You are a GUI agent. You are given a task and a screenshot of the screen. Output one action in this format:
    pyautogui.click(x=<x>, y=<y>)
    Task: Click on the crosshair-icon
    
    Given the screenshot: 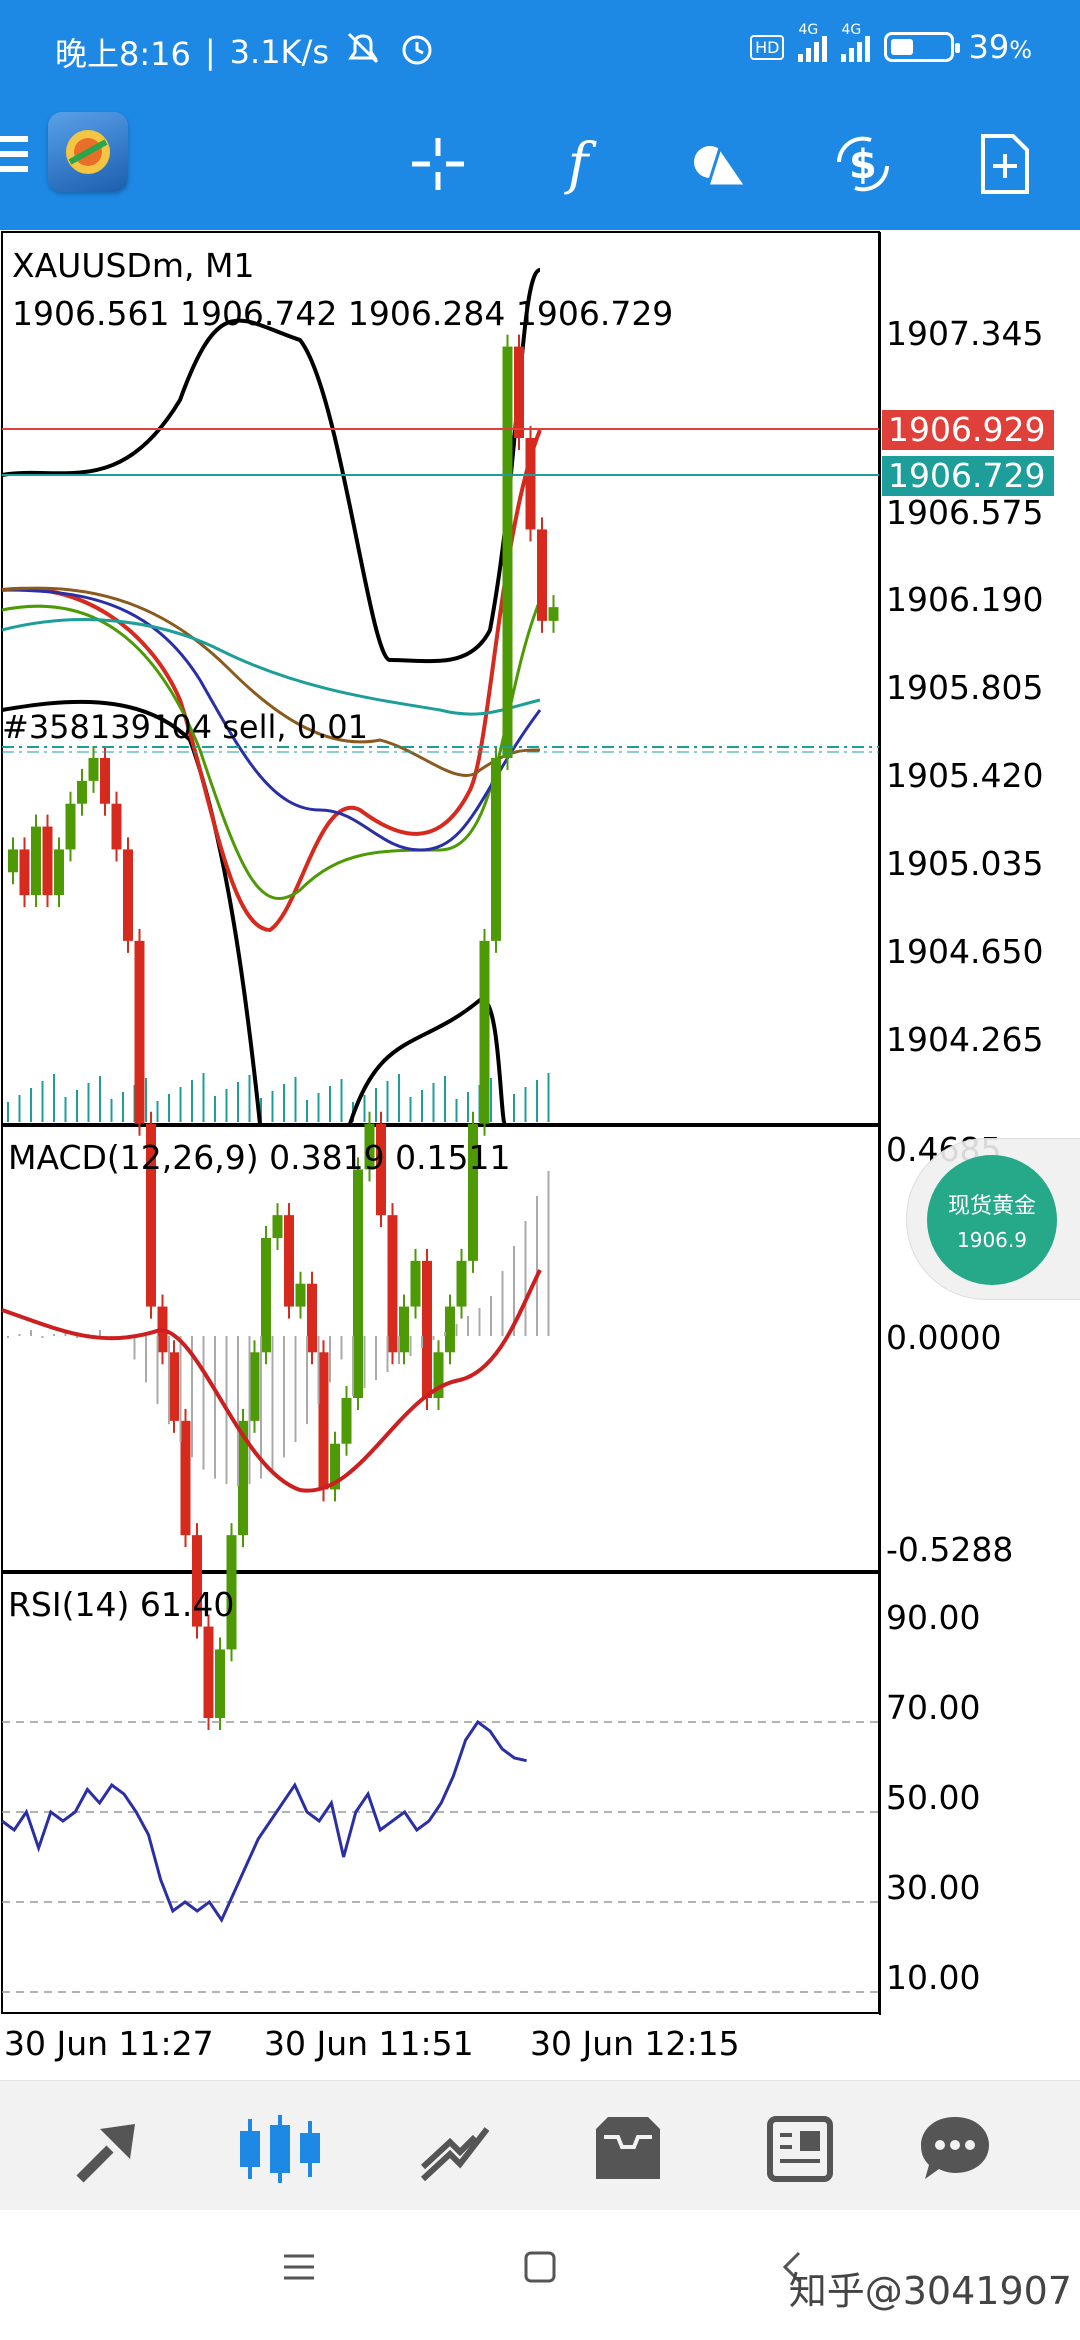 What is the action you would take?
    pyautogui.click(x=438, y=164)
    